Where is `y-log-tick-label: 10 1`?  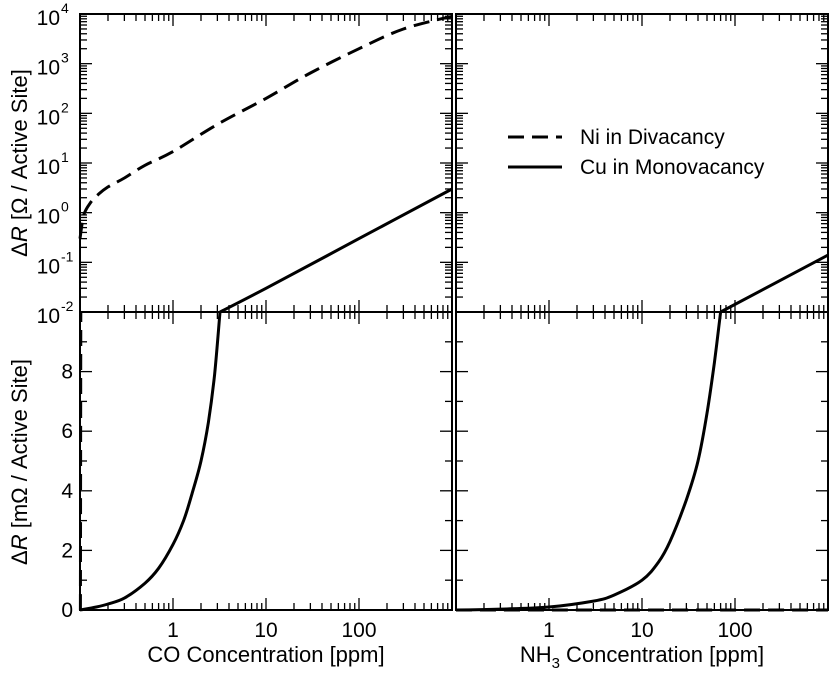 y-log-tick-label: 10 1 is located at coordinates (53, 164).